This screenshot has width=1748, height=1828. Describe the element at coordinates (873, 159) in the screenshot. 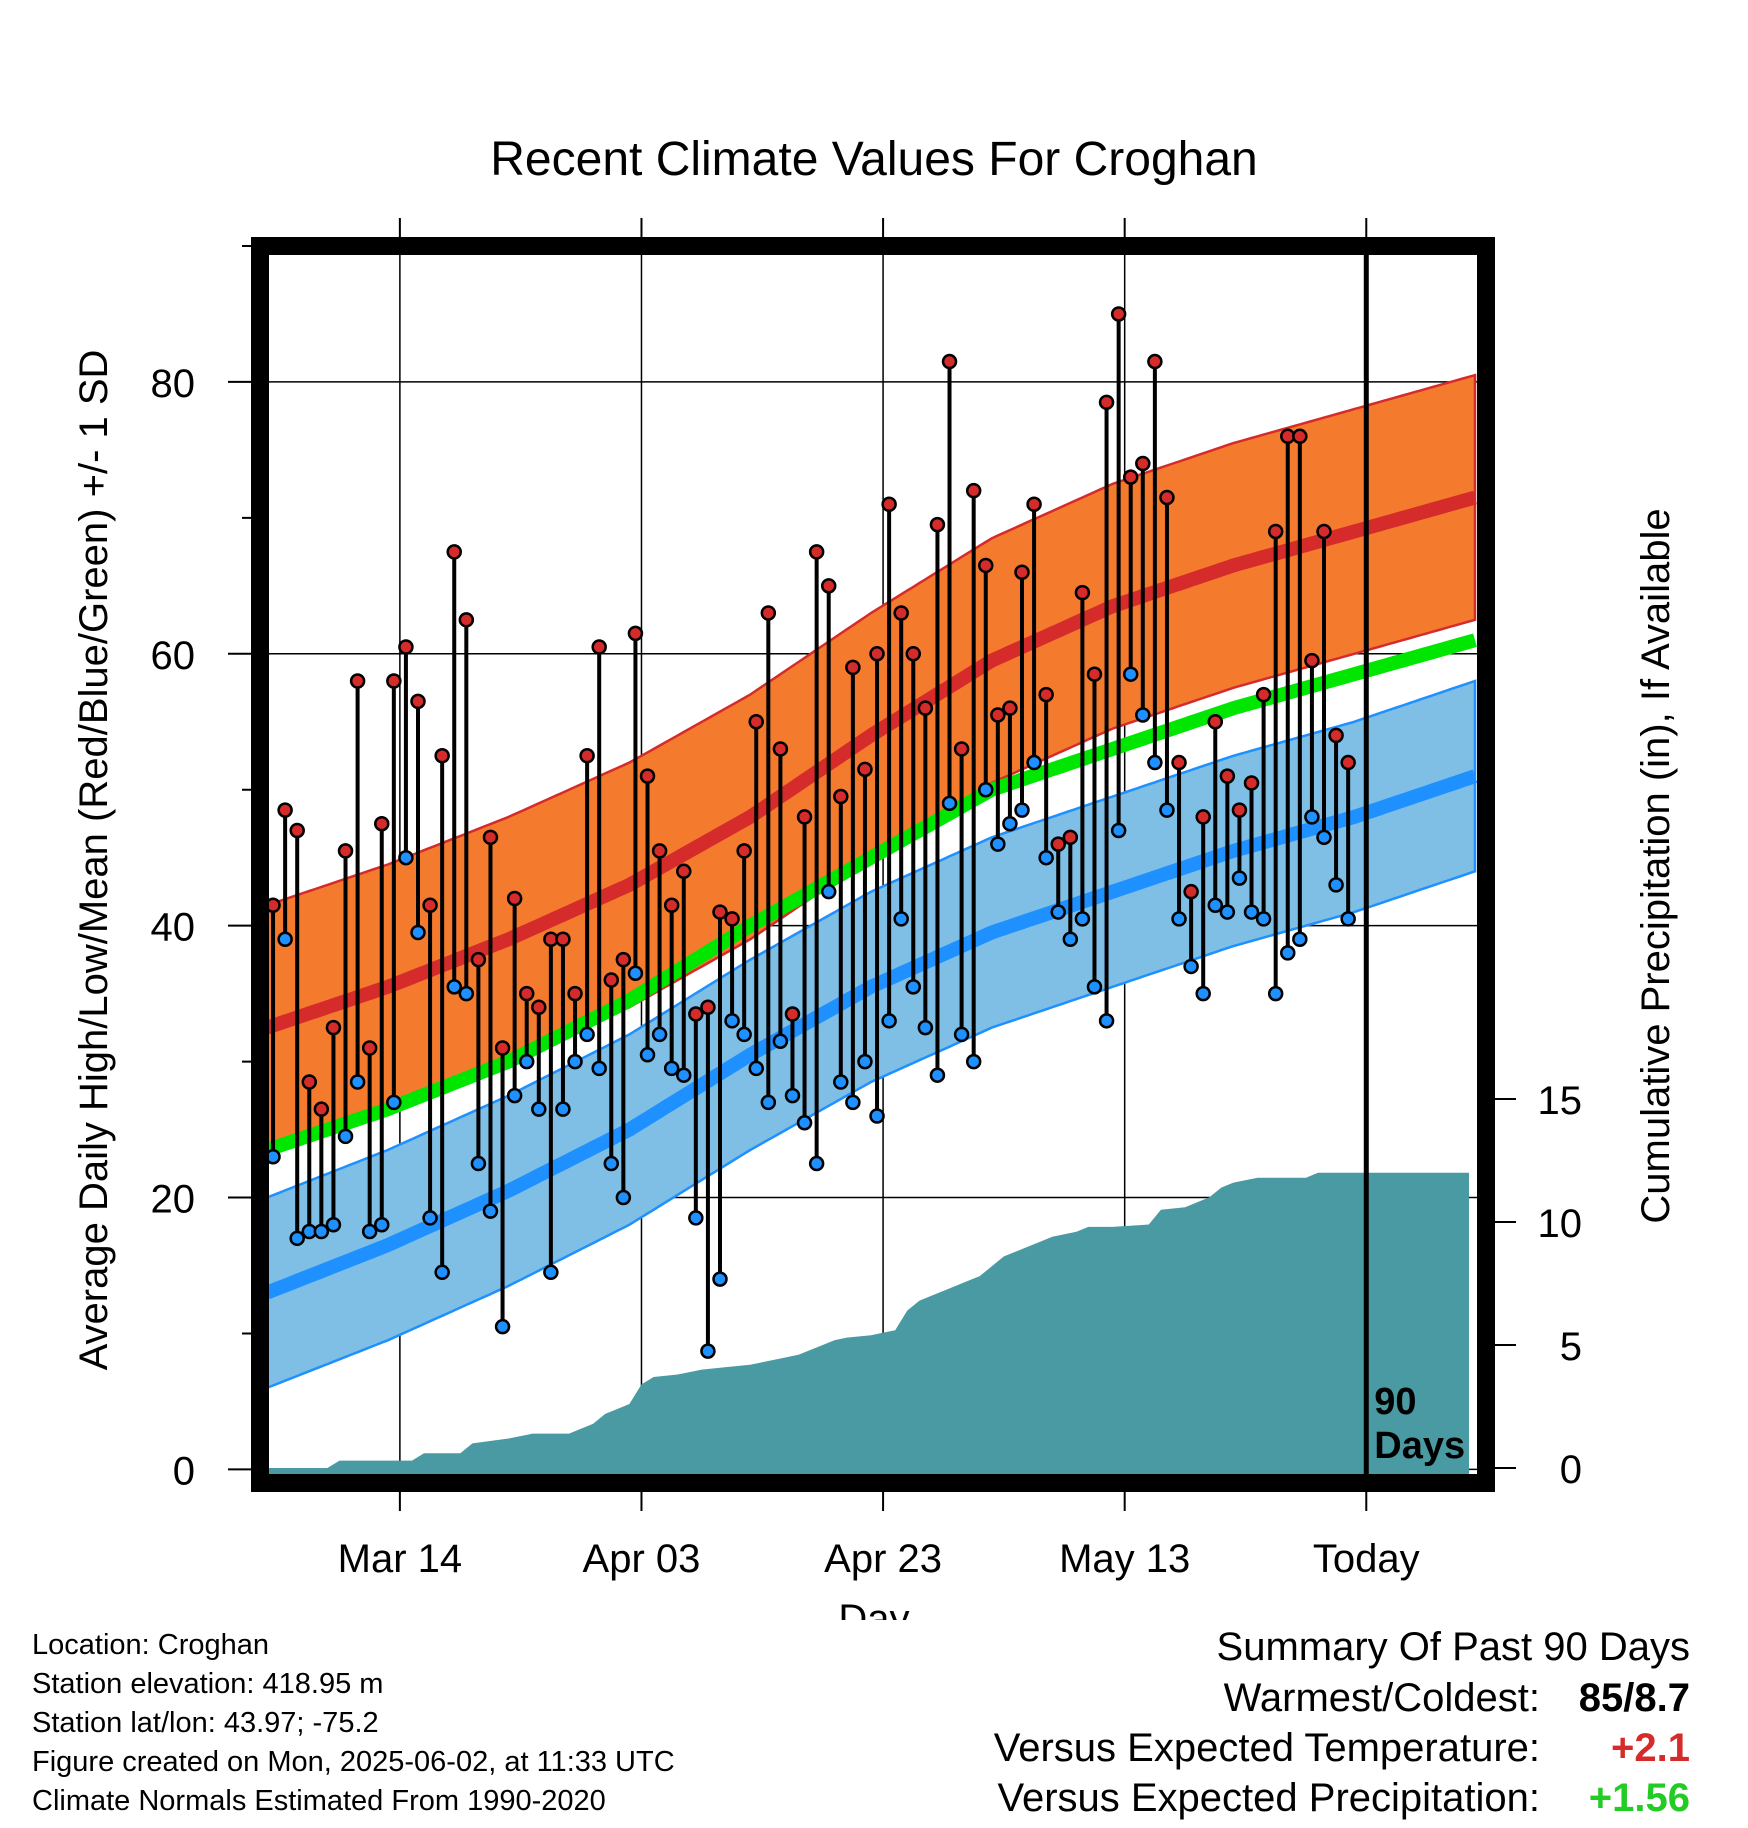

I see `chart-title: Recent Climate Values For Croghan` at that location.